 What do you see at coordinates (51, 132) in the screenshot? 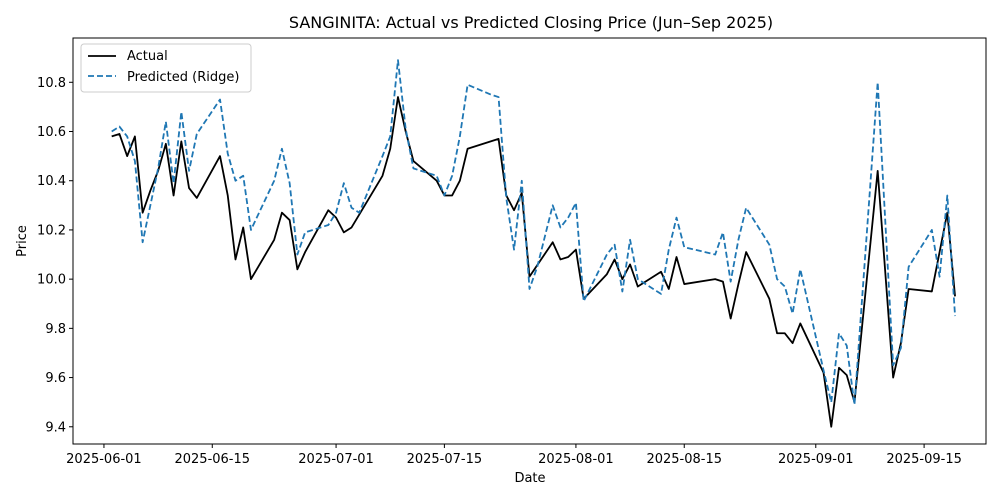
I see `y-tick-label: 10.6` at bounding box center [51, 132].